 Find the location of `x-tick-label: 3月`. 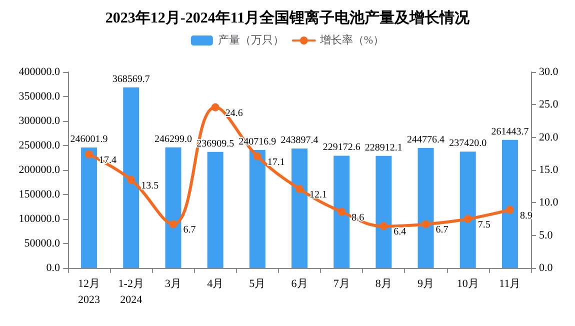

x-tick-label: 3月 is located at coordinates (173, 284).